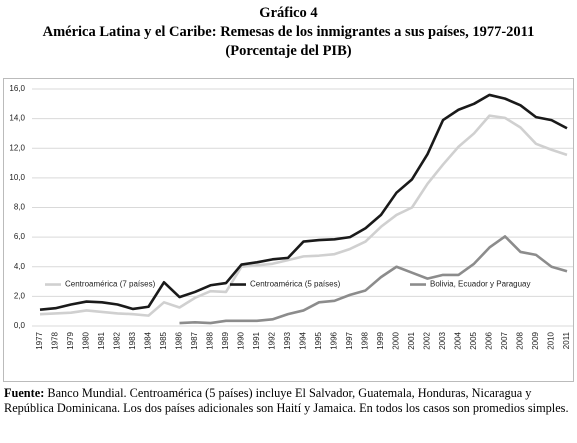  Describe the element at coordinates (480, 284) in the screenshot. I see `legend-label: Bolivia, Ecuador y Paraguay` at that location.